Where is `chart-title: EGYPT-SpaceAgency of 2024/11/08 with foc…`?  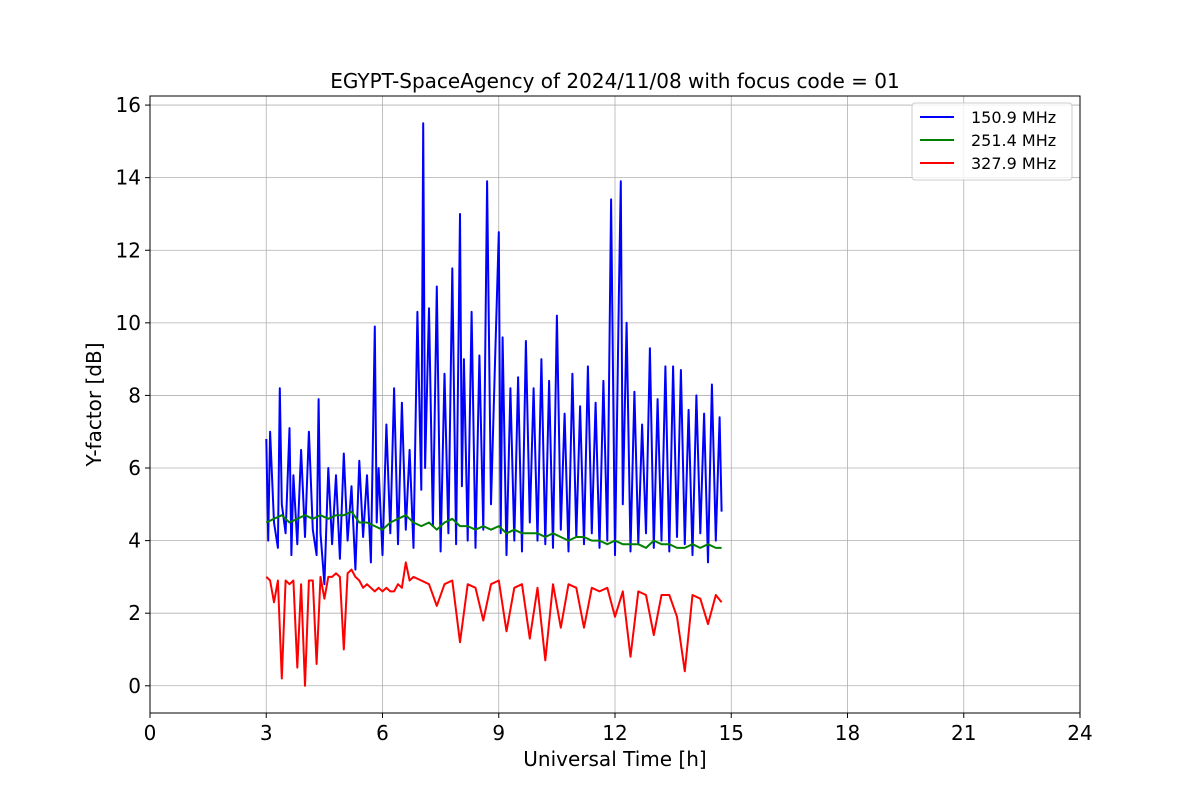
chart-title: EGYPT-SpaceAgency of 2024/11/08 with foc… is located at coordinates (614, 81).